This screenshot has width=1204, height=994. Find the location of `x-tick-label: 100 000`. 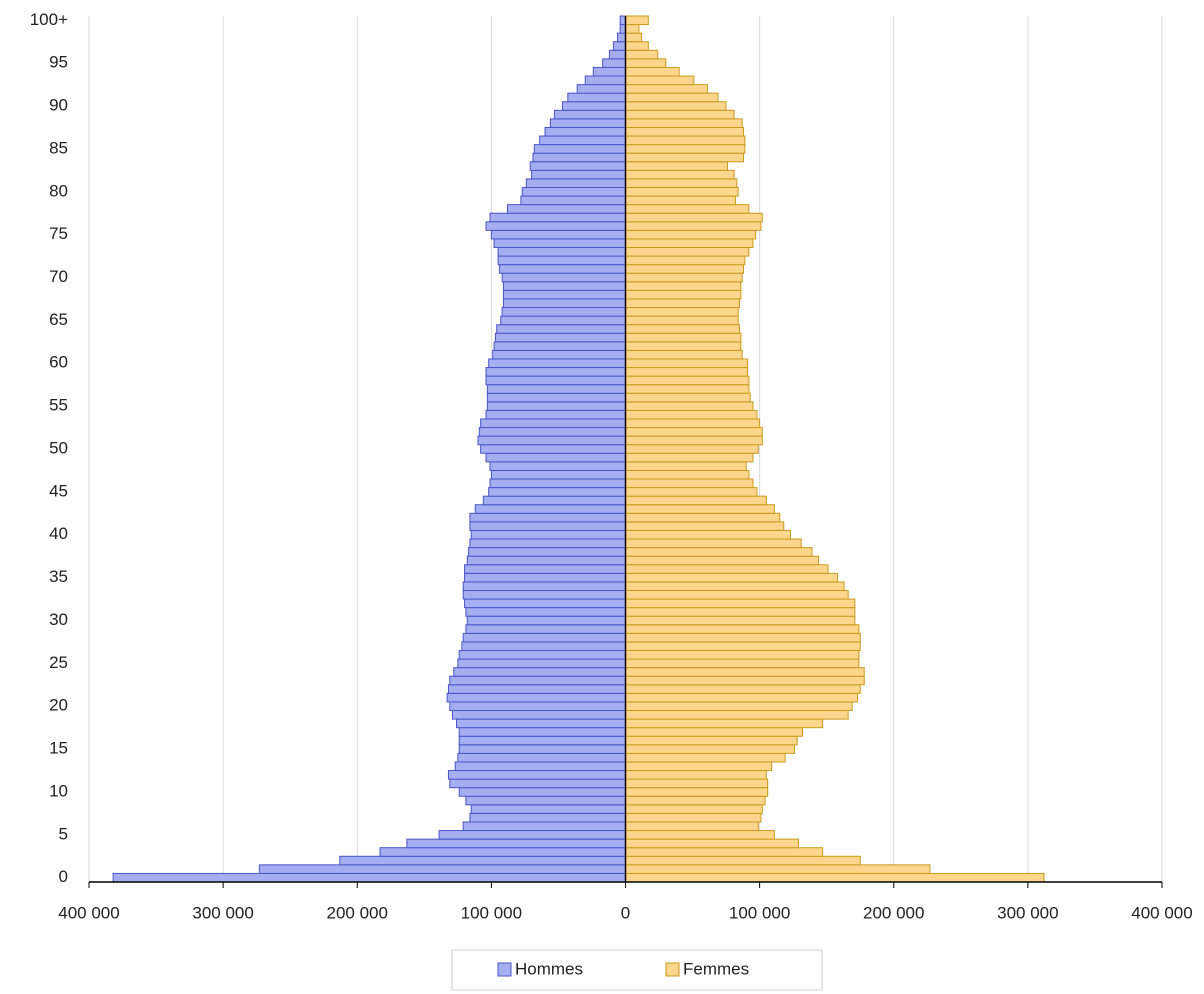

x-tick-label: 100 000 is located at coordinates (491, 912).